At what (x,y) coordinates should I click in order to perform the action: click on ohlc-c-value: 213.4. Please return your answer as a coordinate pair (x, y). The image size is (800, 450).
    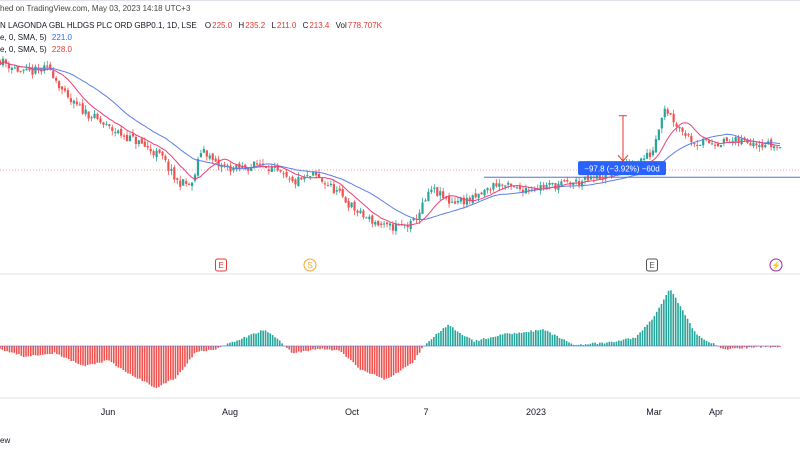
    Looking at the image, I should click on (319, 25).